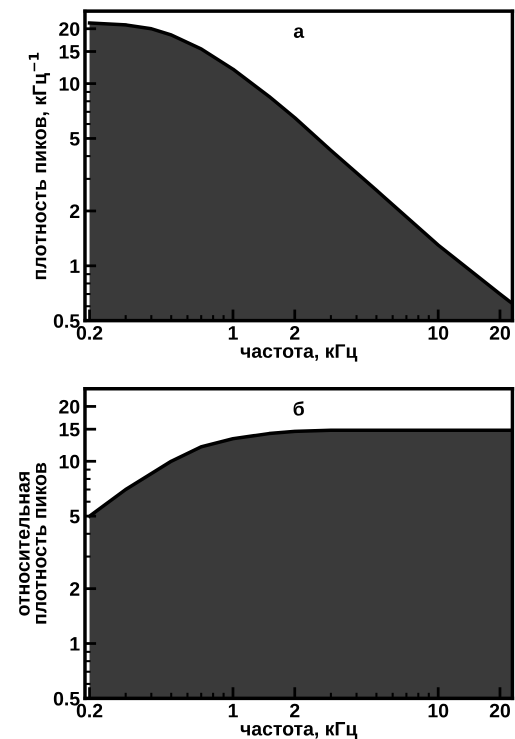  Describe the element at coordinates (299, 408) in the screenshot. I see `text: б` at that location.